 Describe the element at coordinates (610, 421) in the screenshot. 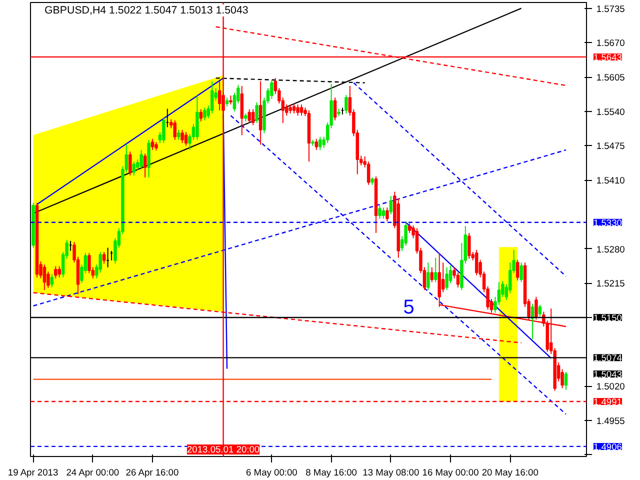

I see `y-tick-label: 1.4955` at that location.